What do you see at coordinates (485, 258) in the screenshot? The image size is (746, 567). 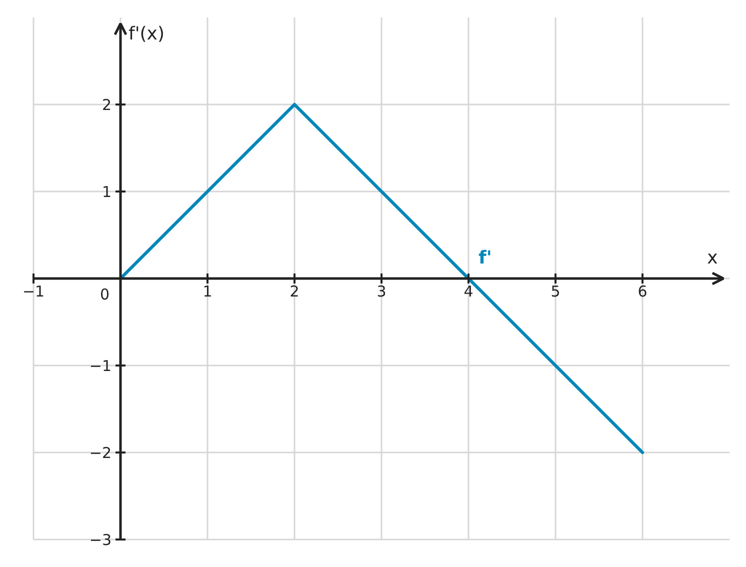 I see `series-label: f'` at bounding box center [485, 258].